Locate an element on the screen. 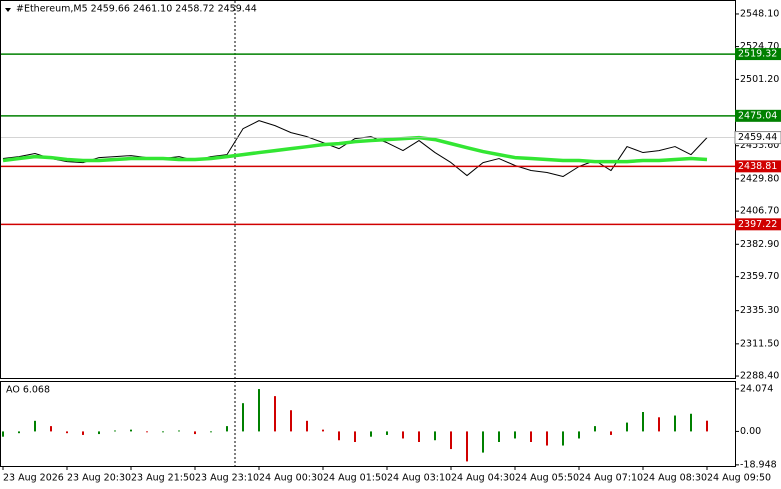 The image size is (781, 489). menu-icon is located at coordinates (8, 10).